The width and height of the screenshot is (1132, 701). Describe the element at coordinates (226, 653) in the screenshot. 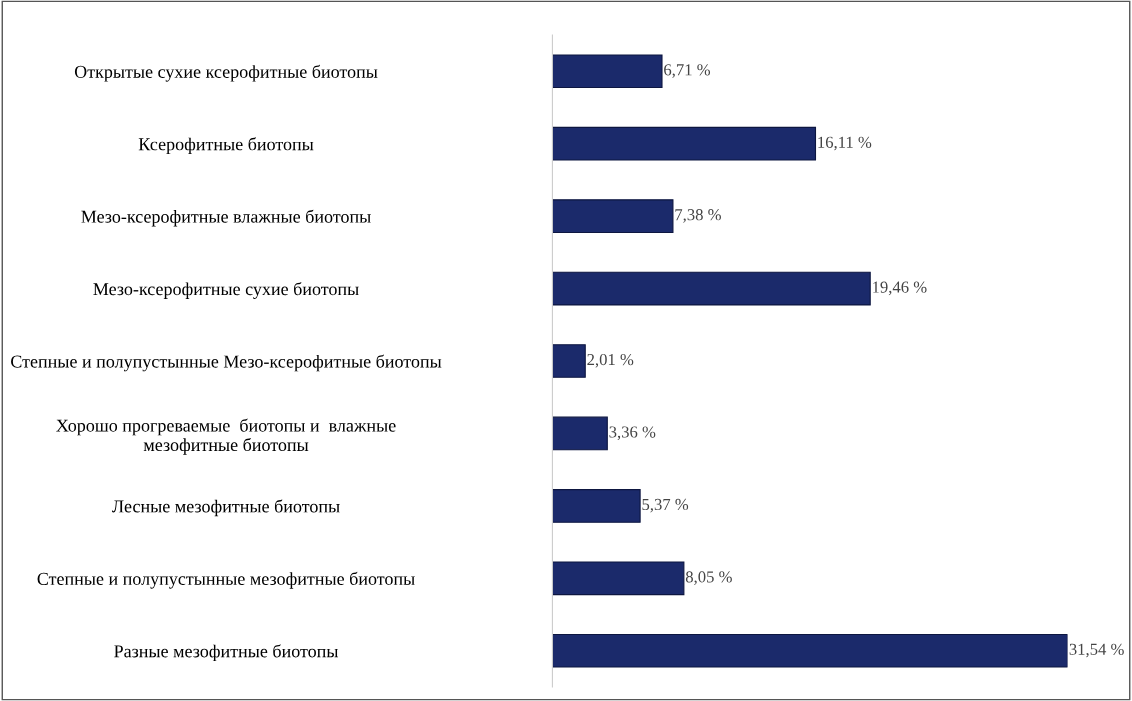

I see `y-tick-label: Разные мезофитные биотопы` at that location.